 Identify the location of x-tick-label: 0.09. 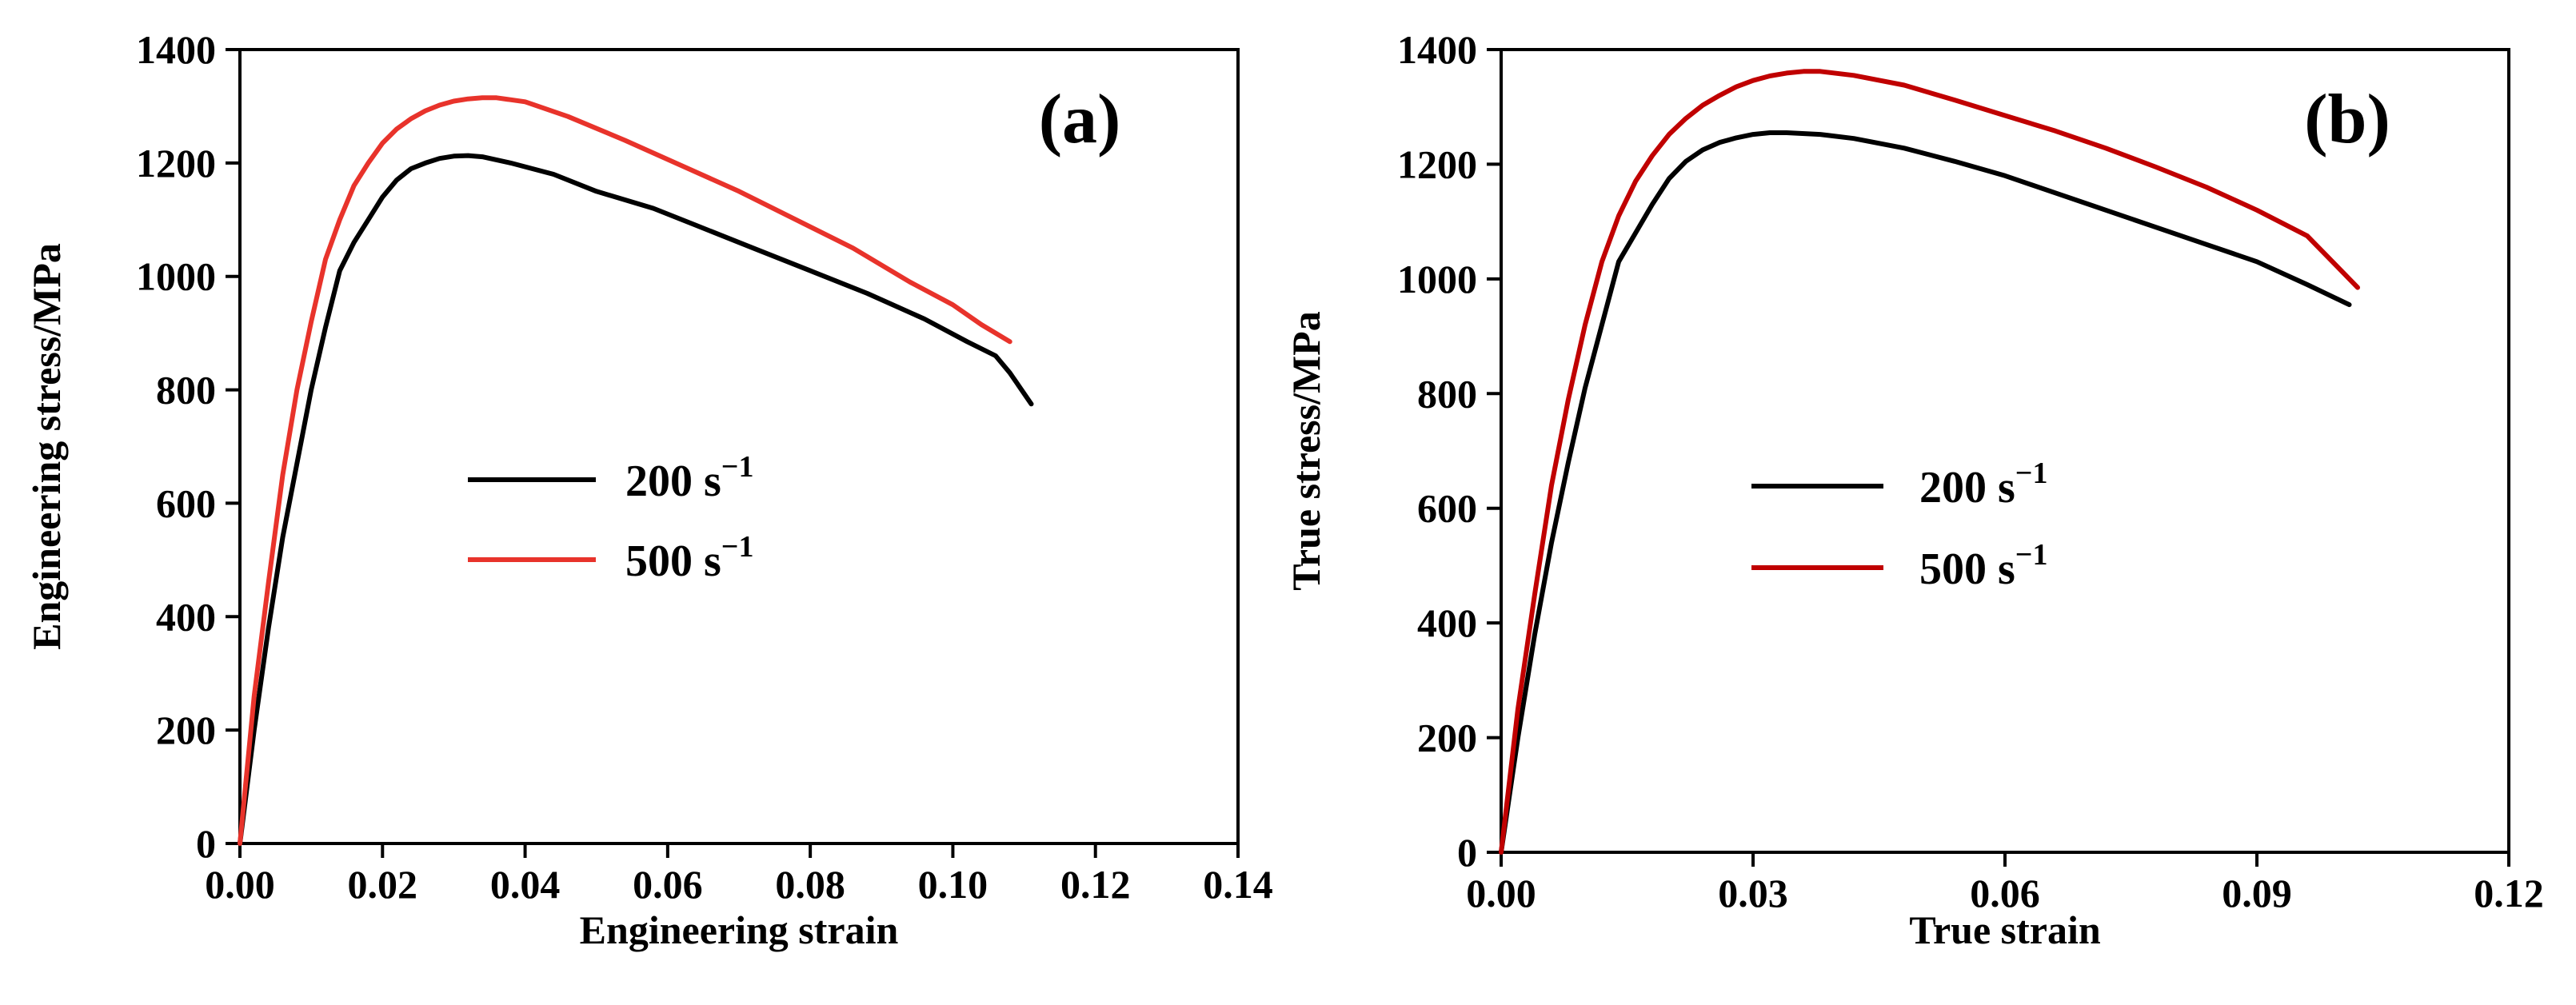
(2257, 893).